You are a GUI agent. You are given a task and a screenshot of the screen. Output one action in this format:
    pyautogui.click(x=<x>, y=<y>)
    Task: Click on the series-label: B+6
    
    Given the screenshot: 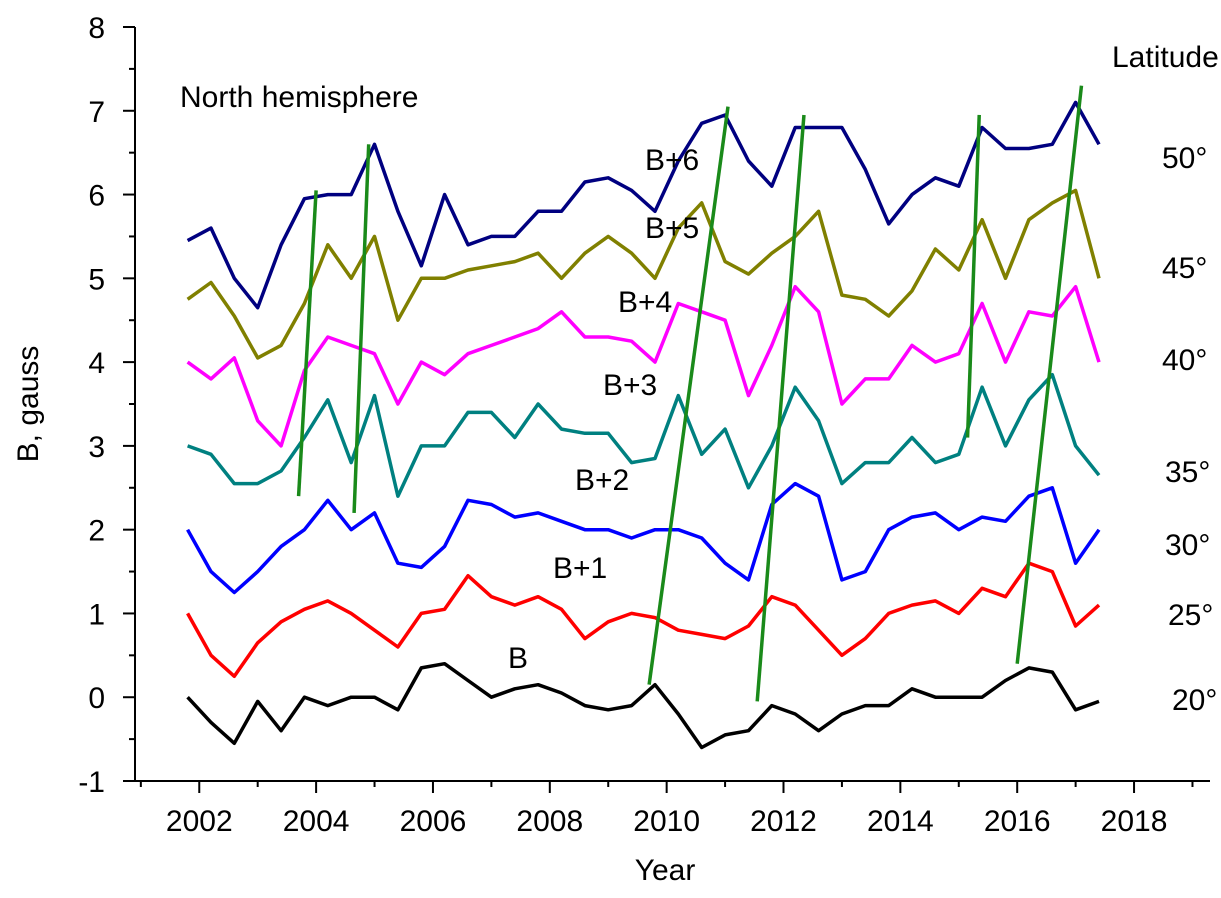 What is the action you would take?
    pyautogui.click(x=672, y=160)
    